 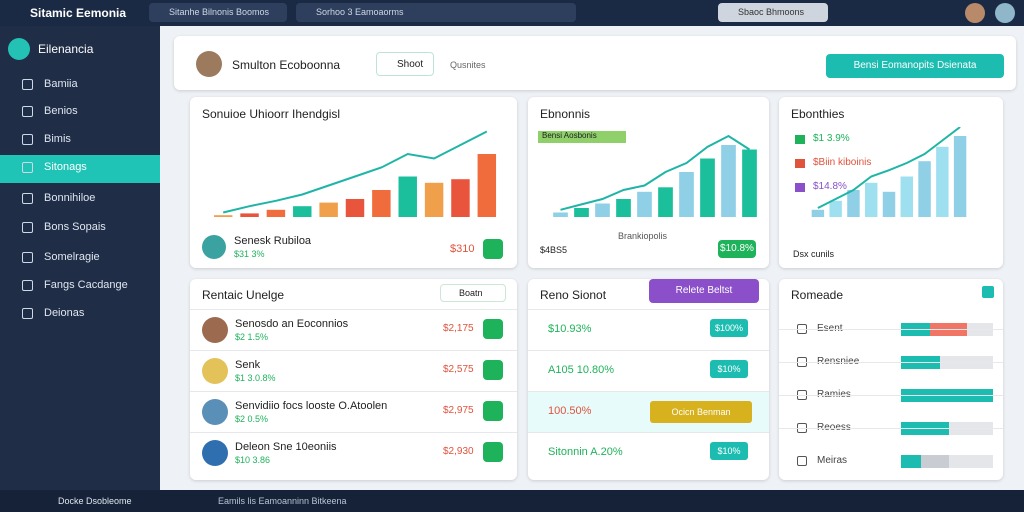 What do you see at coordinates (95, 501) in the screenshot?
I see `taskbar-app: Docke Dsobleome` at bounding box center [95, 501].